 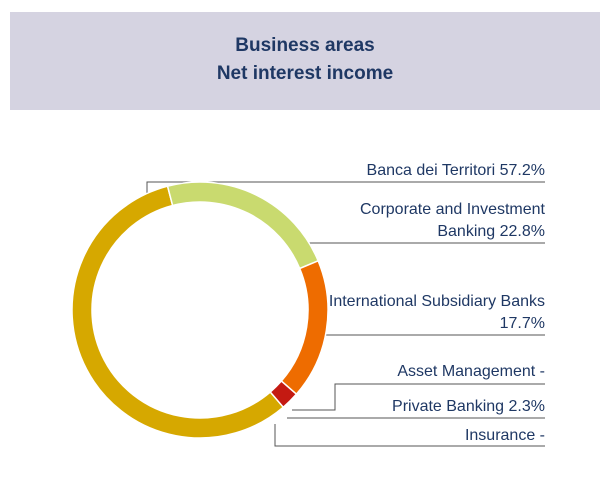 I want to click on legend-label: Banca dei Territori 57.2%, so click(x=429, y=171).